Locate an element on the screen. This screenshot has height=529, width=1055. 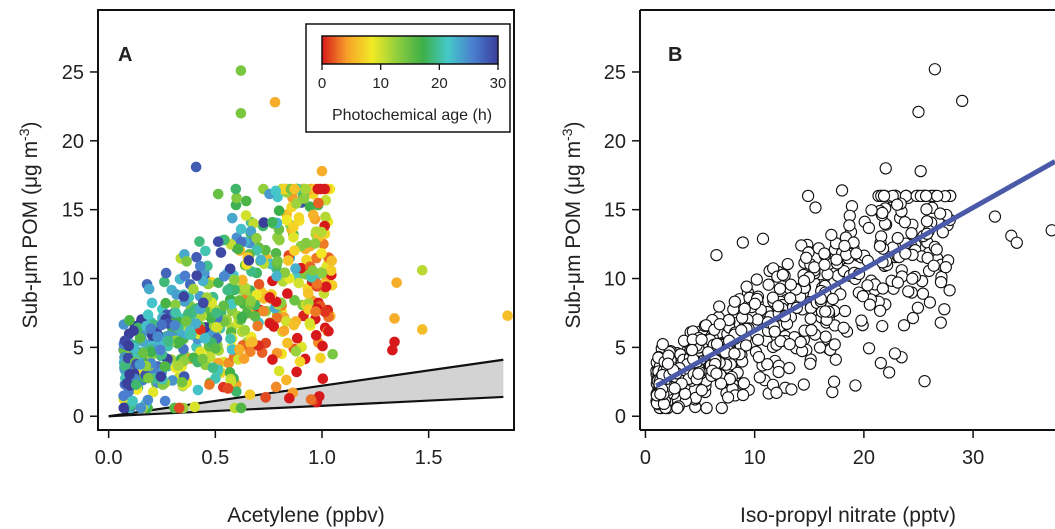
panel-a-x-tick-label: 0.0 is located at coordinates (109, 458).